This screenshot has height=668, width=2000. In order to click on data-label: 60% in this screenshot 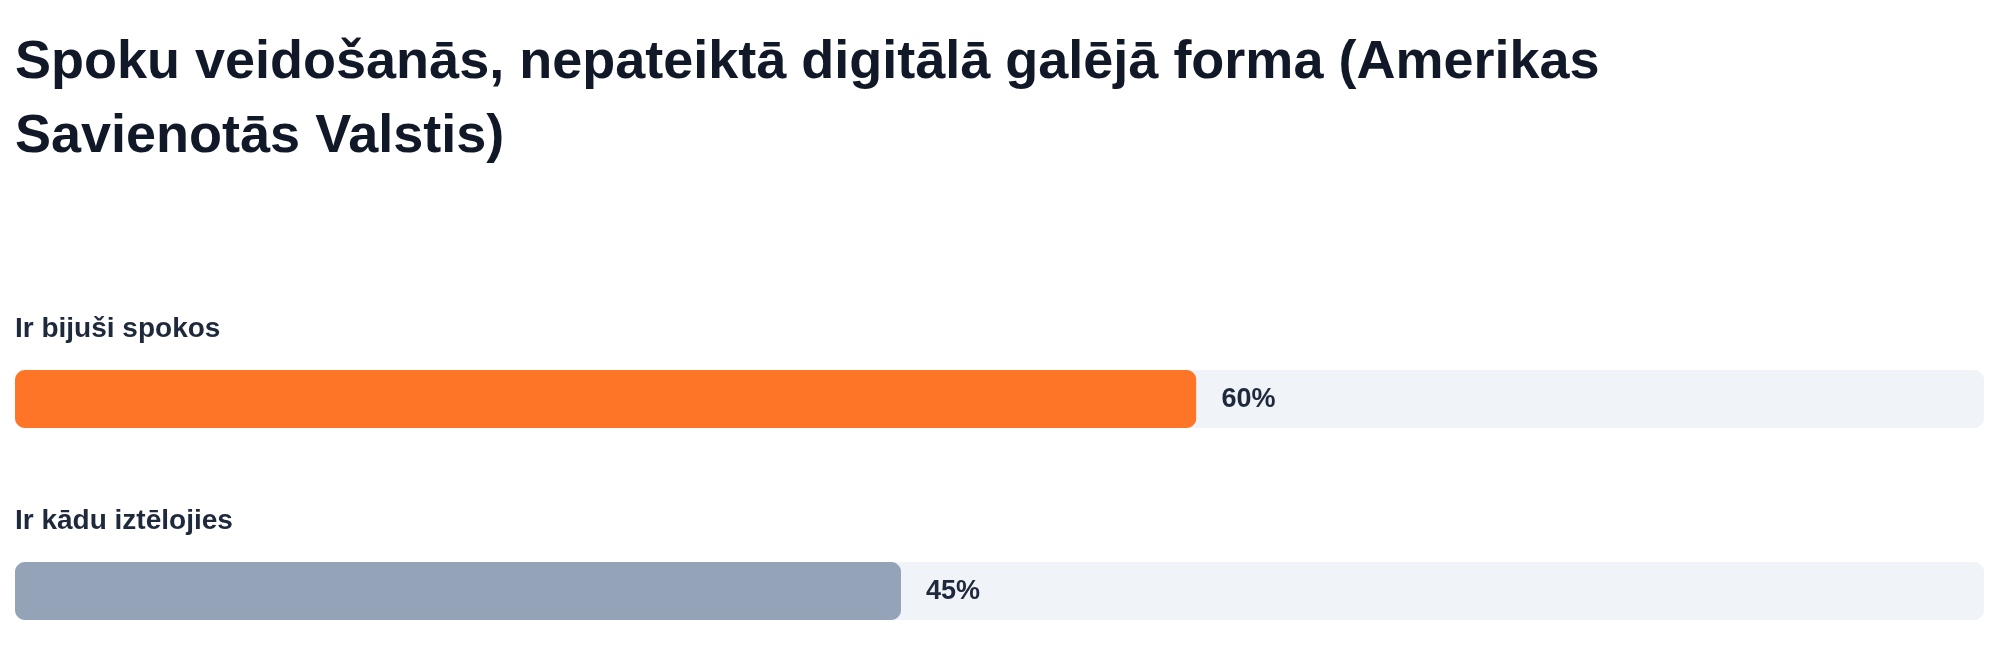, I will do `click(1248, 398)`.